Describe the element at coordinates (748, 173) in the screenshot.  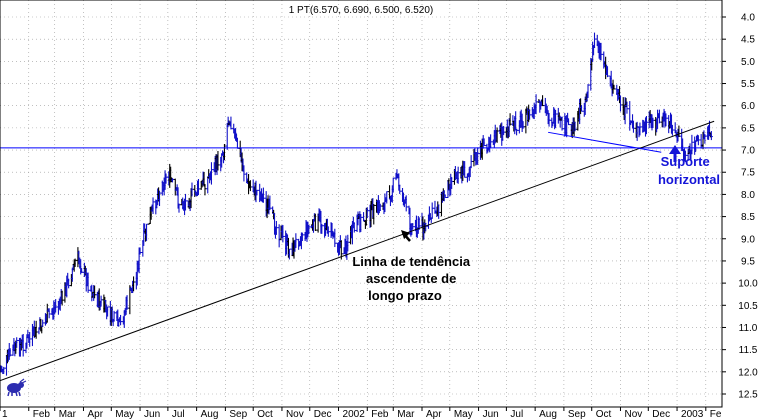
I see `y-tick-label: 7.5` at that location.